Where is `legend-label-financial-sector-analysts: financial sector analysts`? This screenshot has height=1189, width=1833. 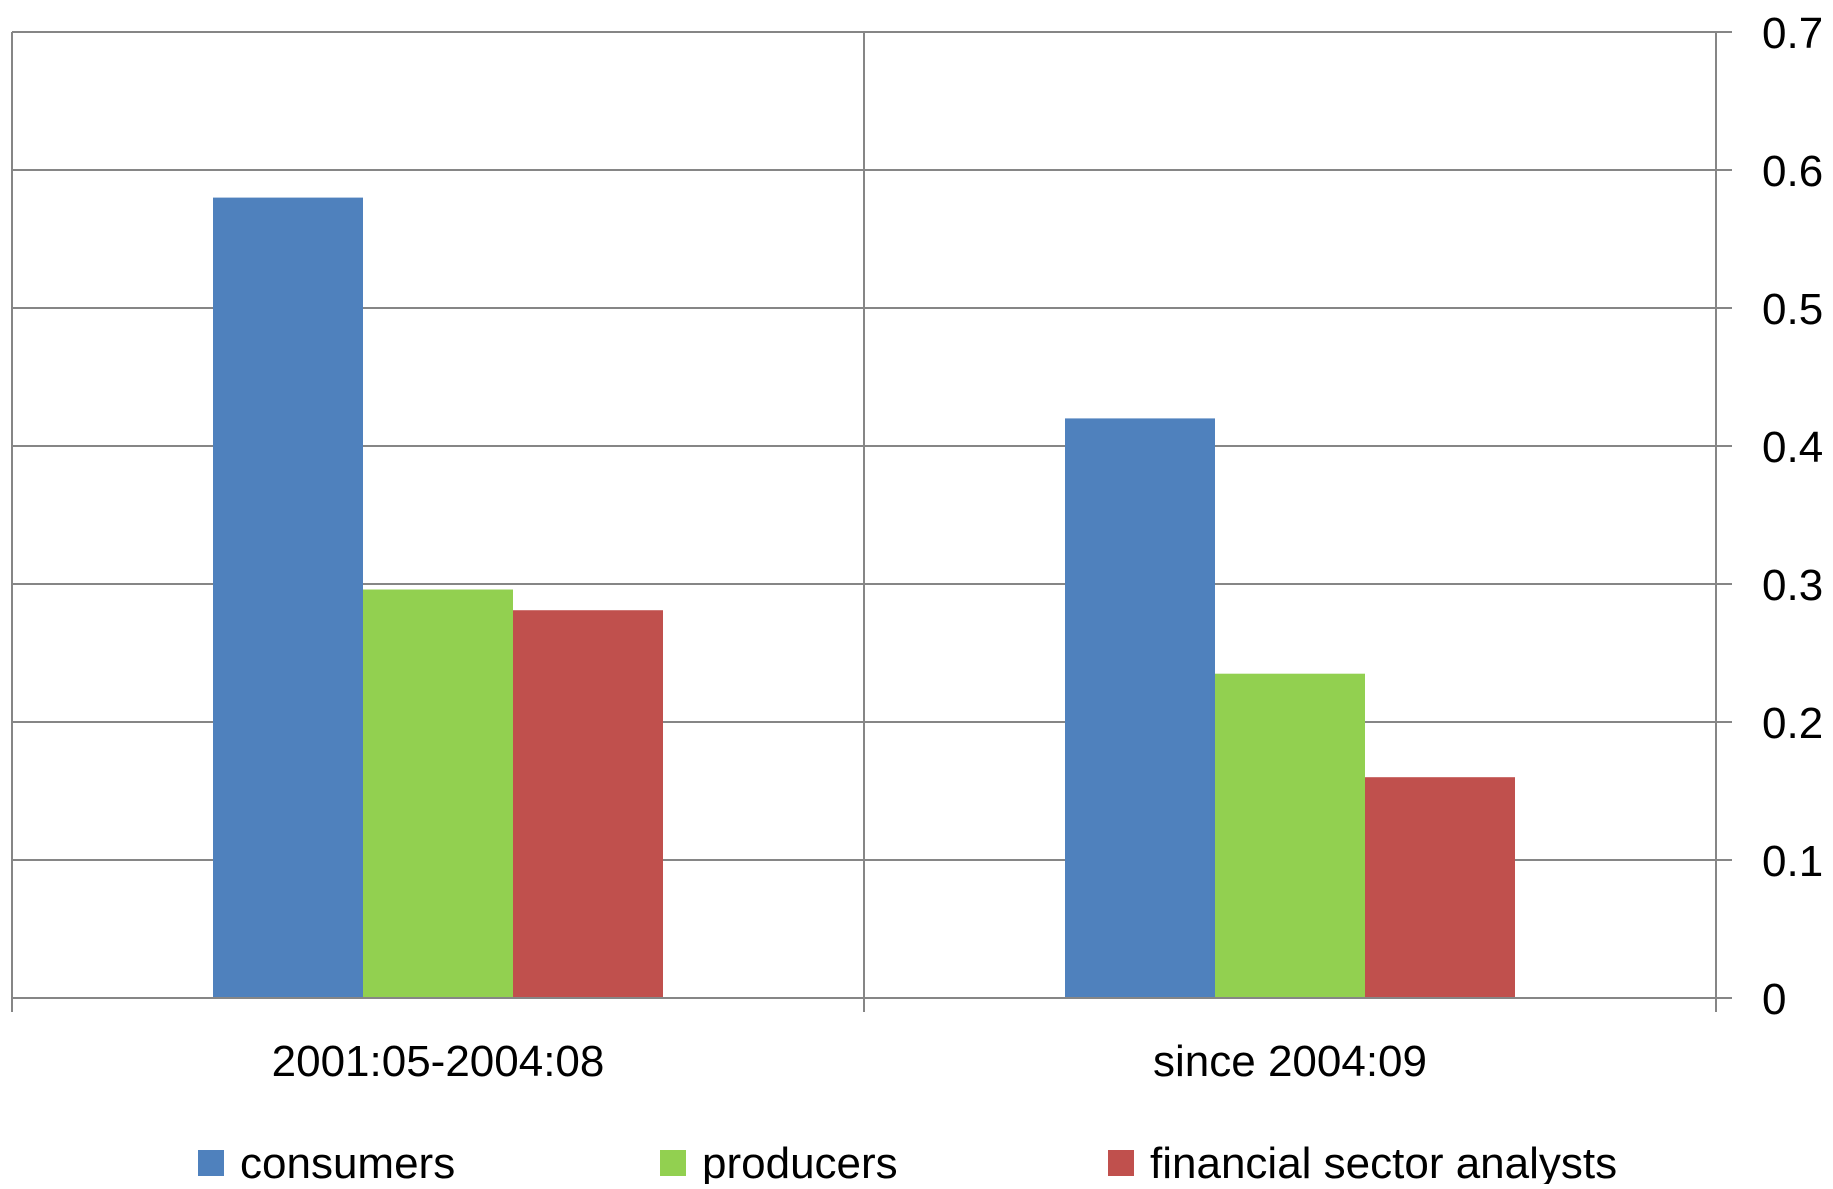
legend-label-financial-sector-analysts: financial sector analysts is located at coordinates (1383, 1161).